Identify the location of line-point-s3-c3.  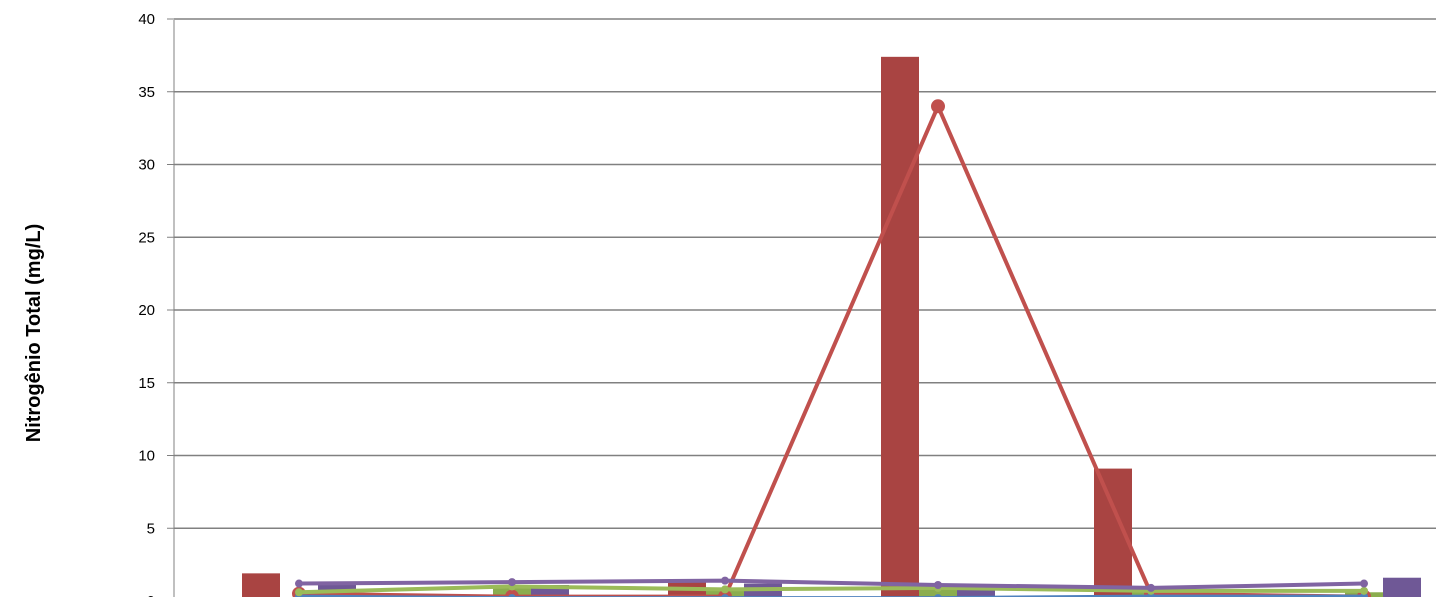
(725, 589).